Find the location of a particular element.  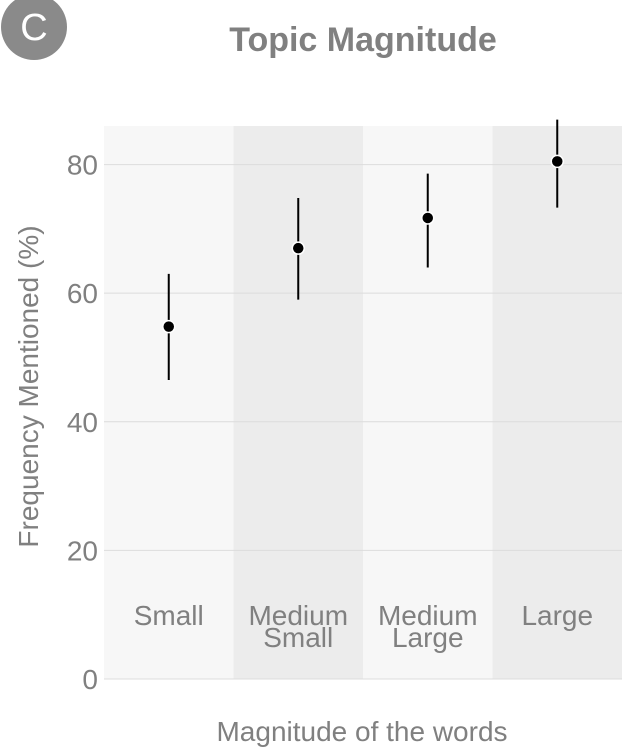

panel-badge-circle is located at coordinates (34, 30).